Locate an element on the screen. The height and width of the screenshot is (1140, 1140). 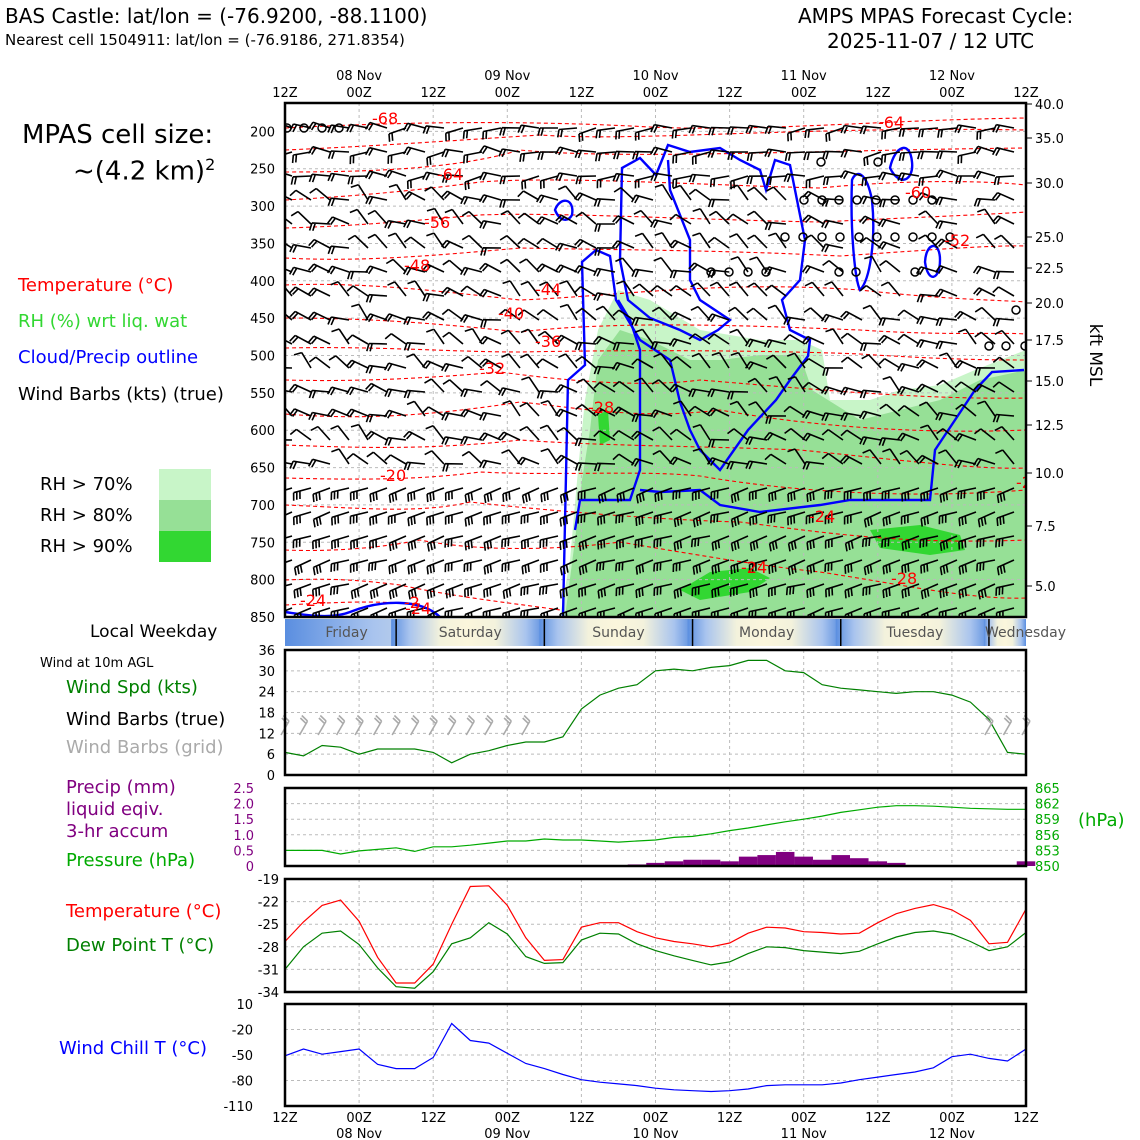
weekday-day-fill is located at coordinates (764, 632).